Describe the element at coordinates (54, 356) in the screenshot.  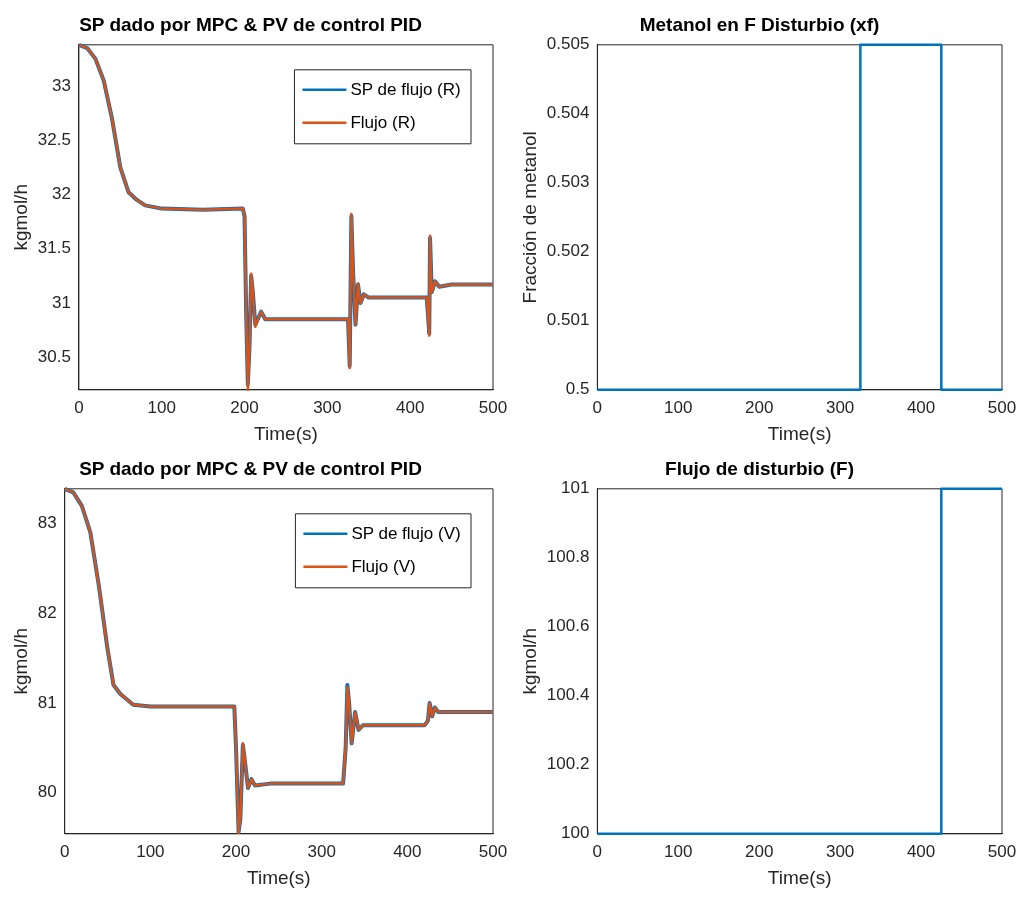
I see `y-tick-label: 30.5` at that location.